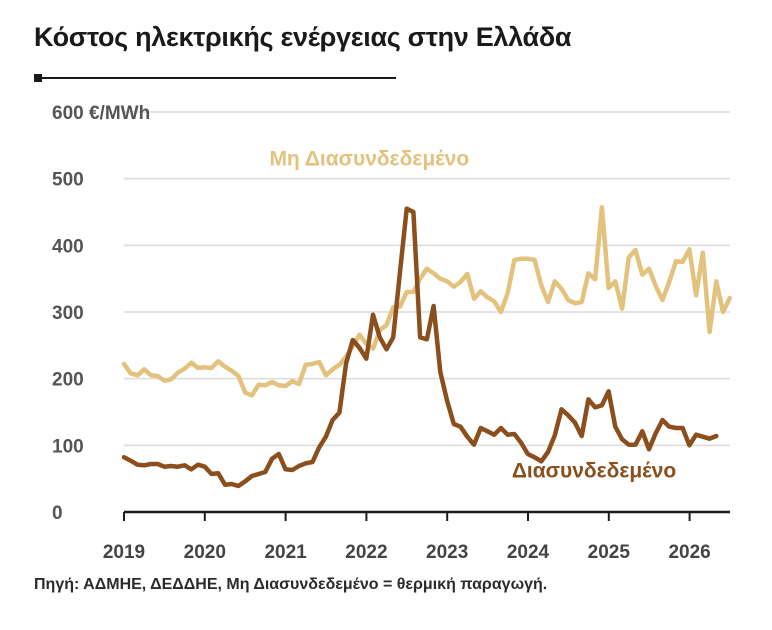 This screenshot has width=772, height=630. Describe the element at coordinates (366, 552) in the screenshot. I see `x-tick-label: 2022` at that location.